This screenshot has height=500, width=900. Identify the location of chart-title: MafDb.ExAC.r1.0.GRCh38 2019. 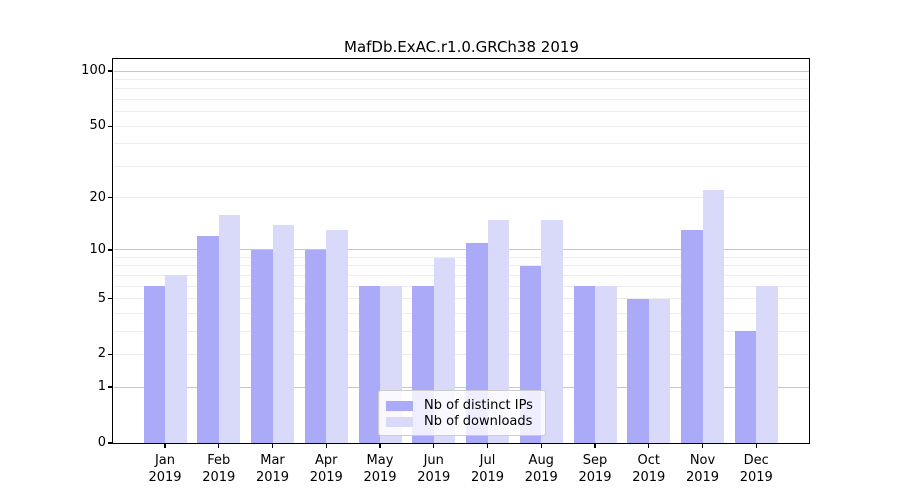
(461, 47).